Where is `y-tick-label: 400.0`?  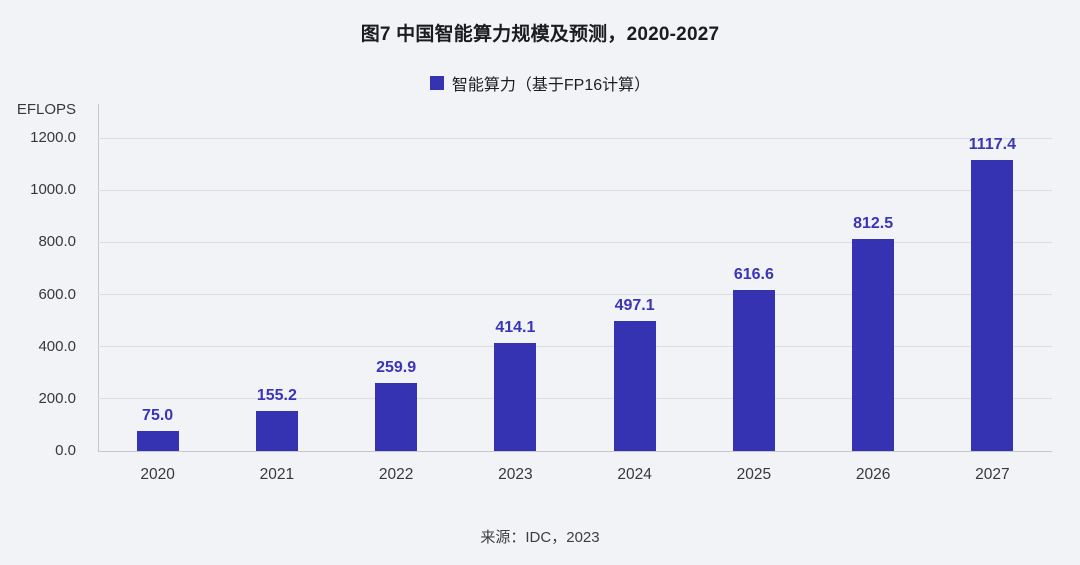 y-tick-label: 400.0 is located at coordinates (57, 346).